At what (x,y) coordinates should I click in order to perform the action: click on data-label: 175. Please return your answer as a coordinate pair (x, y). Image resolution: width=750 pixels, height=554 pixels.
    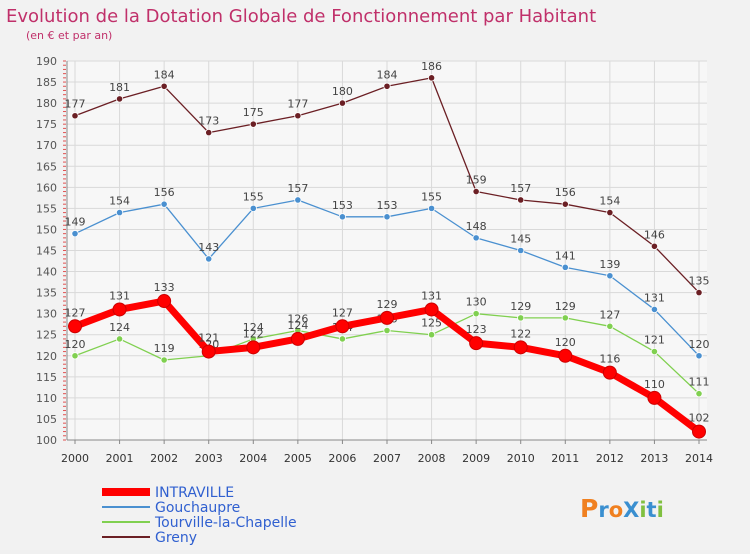
    Looking at the image, I should click on (253, 112).